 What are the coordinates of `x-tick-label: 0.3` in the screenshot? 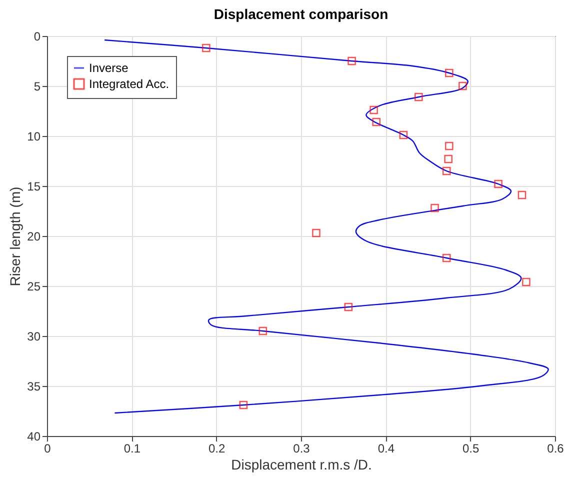 It's located at (301, 449).